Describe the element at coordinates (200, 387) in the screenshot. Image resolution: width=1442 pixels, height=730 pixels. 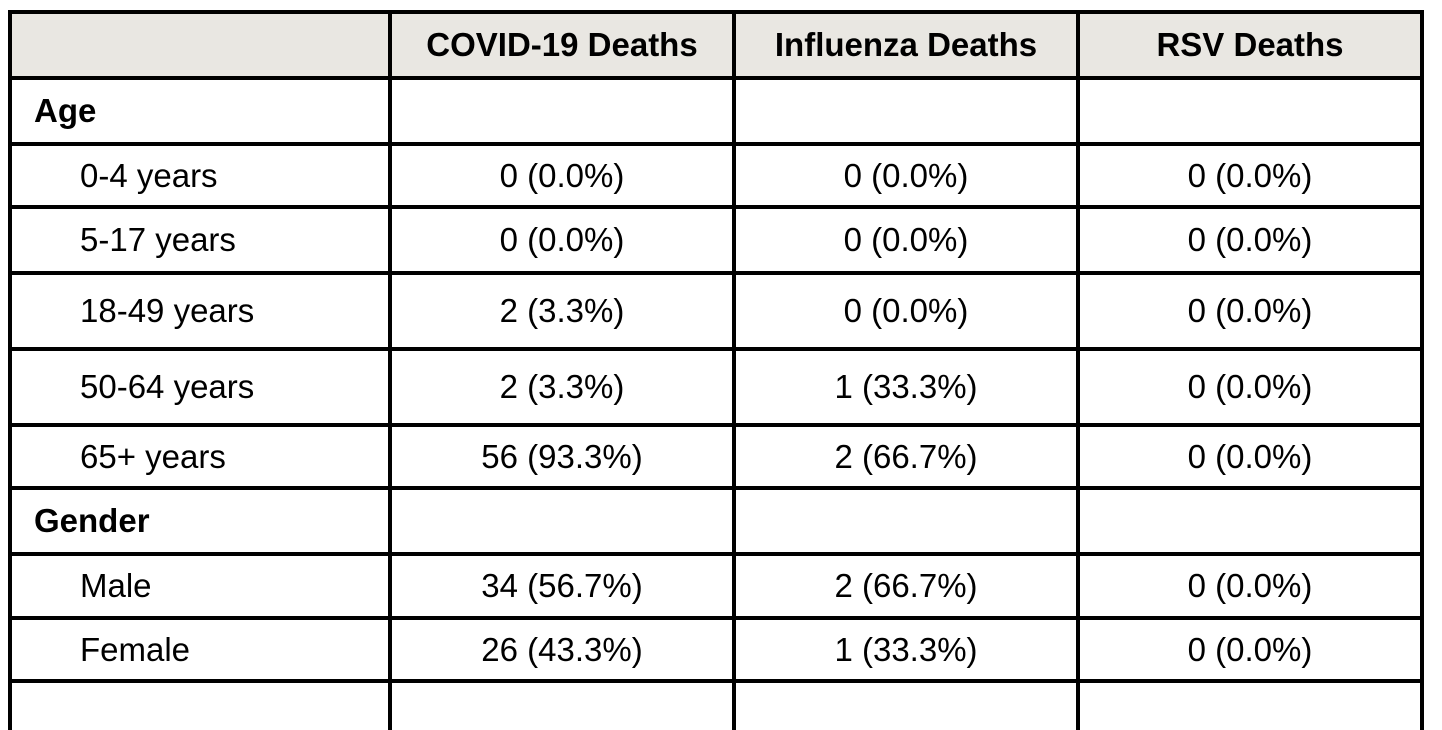
I see `row-label: 50-64 years` at that location.